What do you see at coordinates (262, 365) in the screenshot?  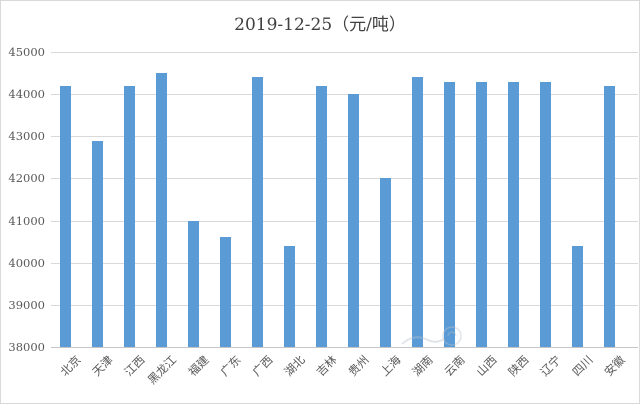 I see `x-axis-label-广西: 广西` at bounding box center [262, 365].